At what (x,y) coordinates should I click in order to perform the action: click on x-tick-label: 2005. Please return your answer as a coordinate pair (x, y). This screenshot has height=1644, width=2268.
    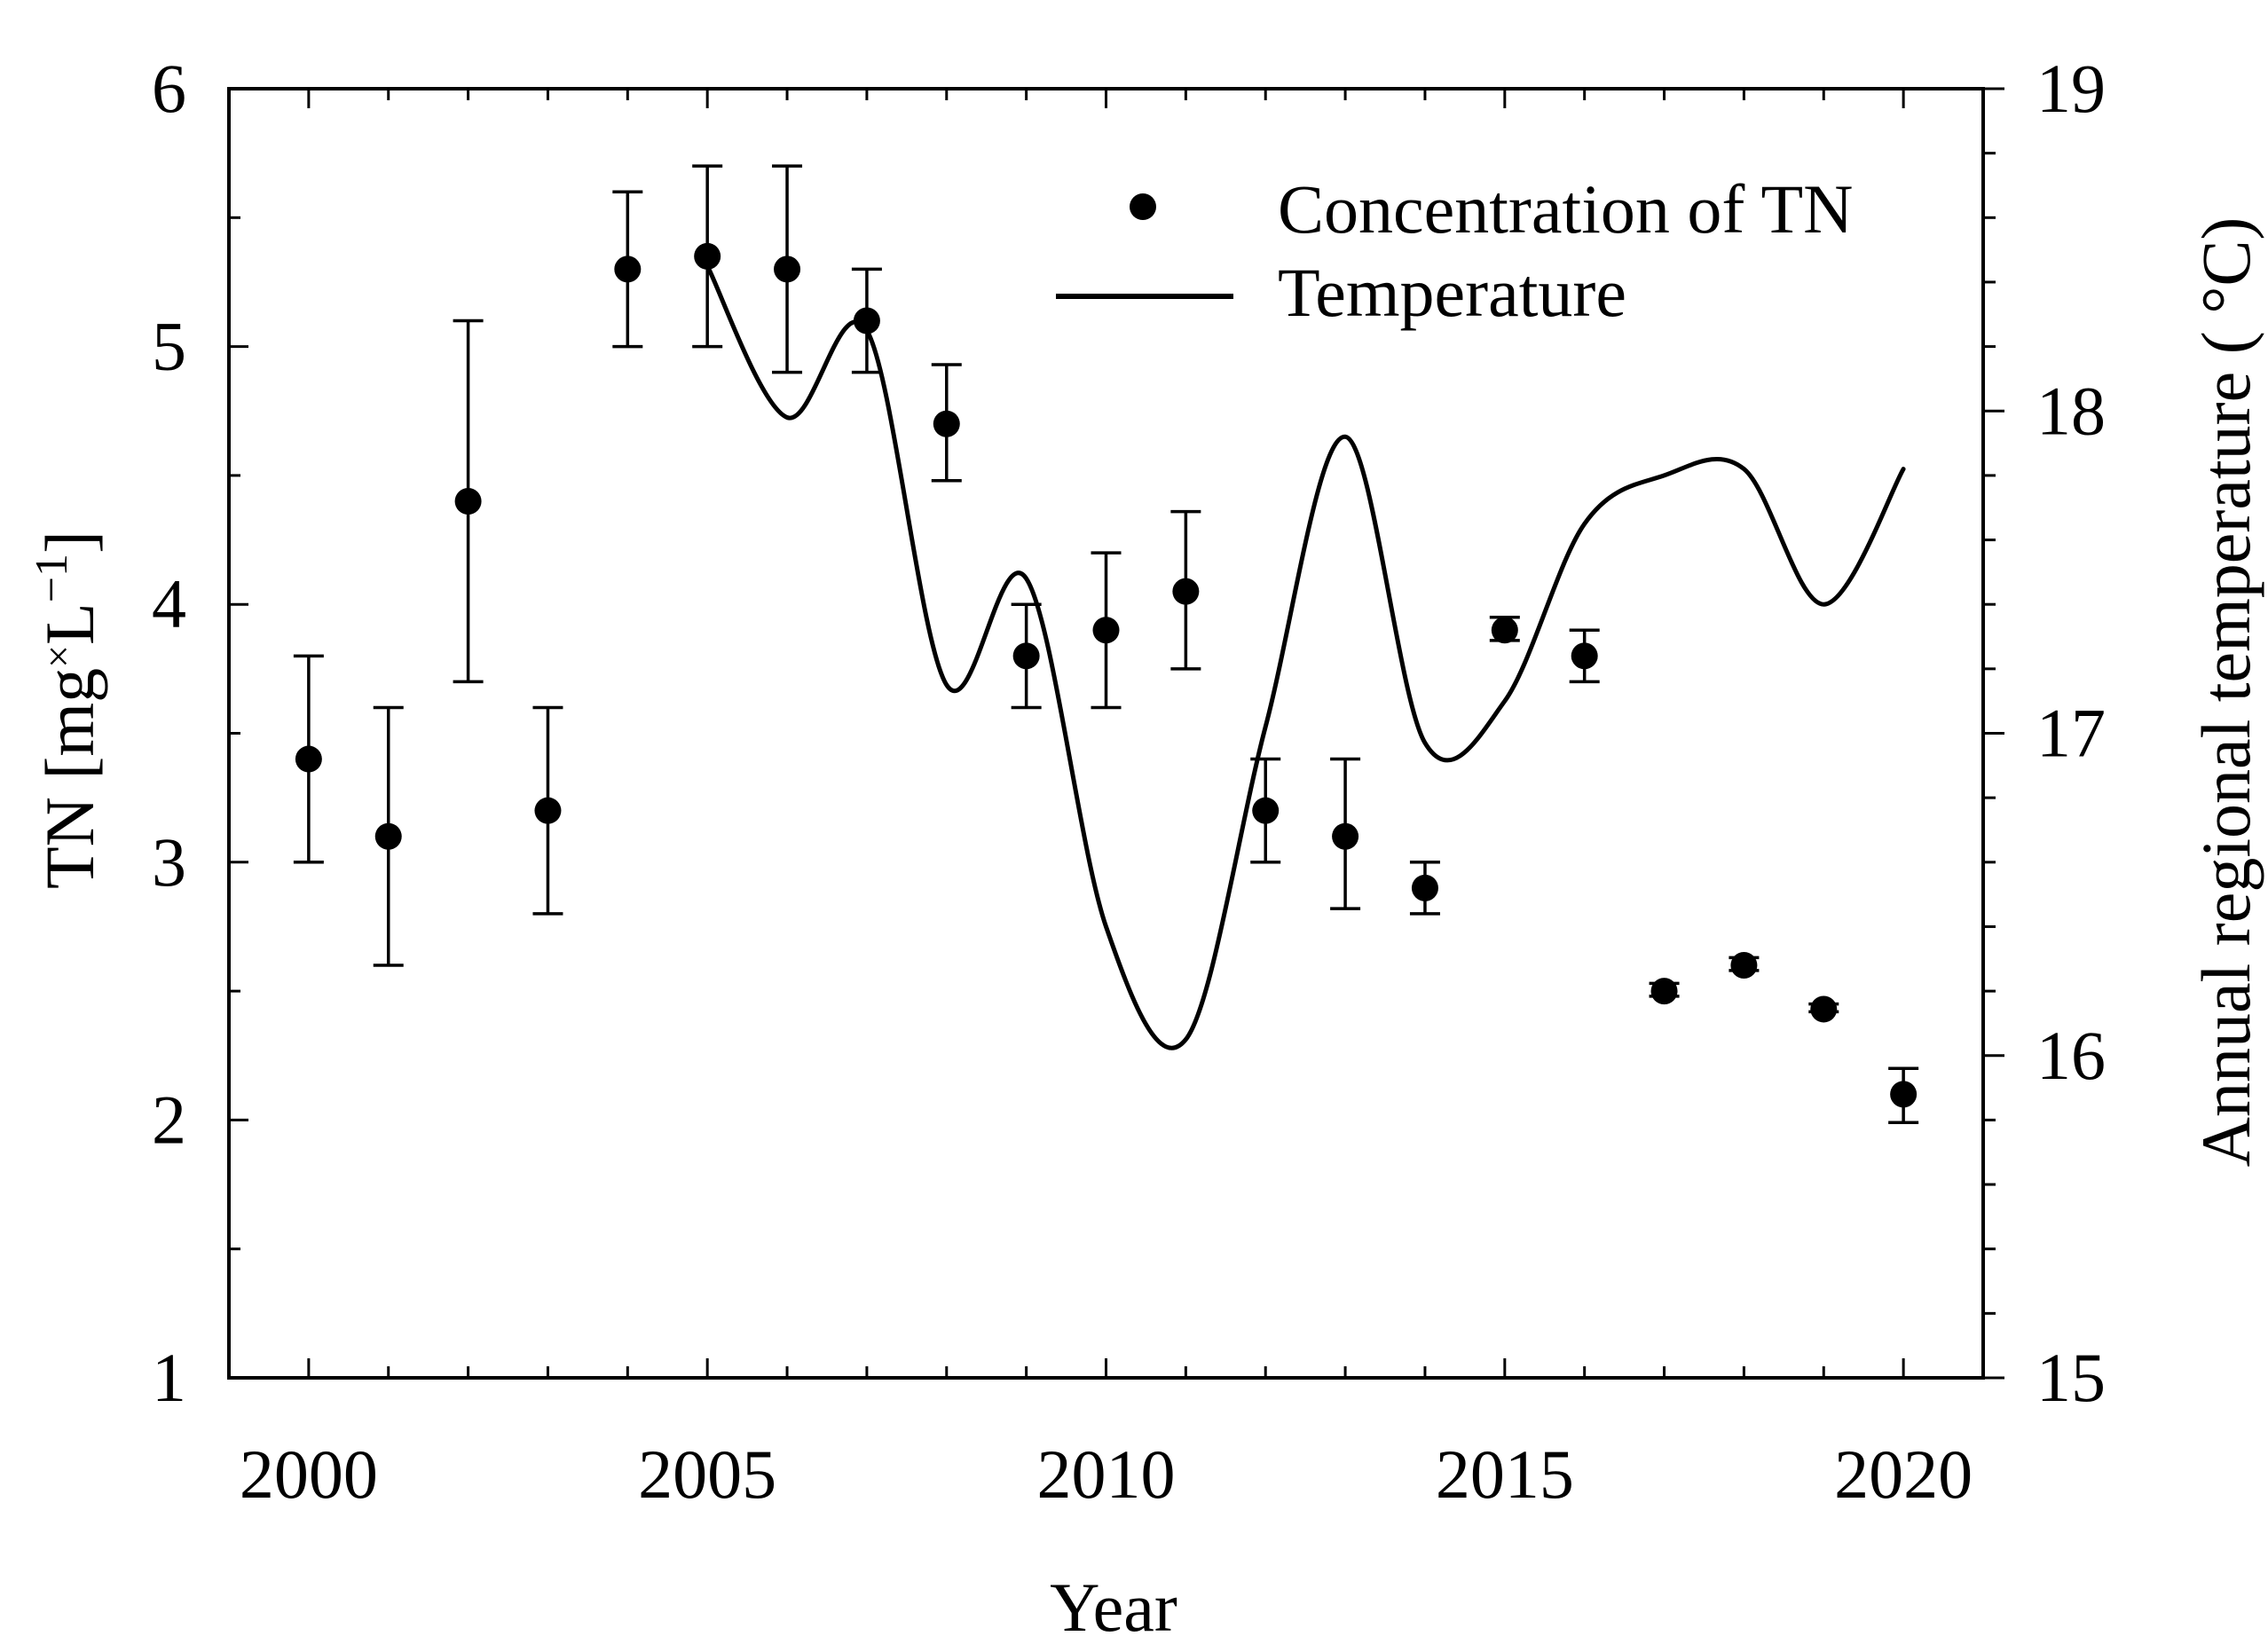
    Looking at the image, I should click on (707, 1474).